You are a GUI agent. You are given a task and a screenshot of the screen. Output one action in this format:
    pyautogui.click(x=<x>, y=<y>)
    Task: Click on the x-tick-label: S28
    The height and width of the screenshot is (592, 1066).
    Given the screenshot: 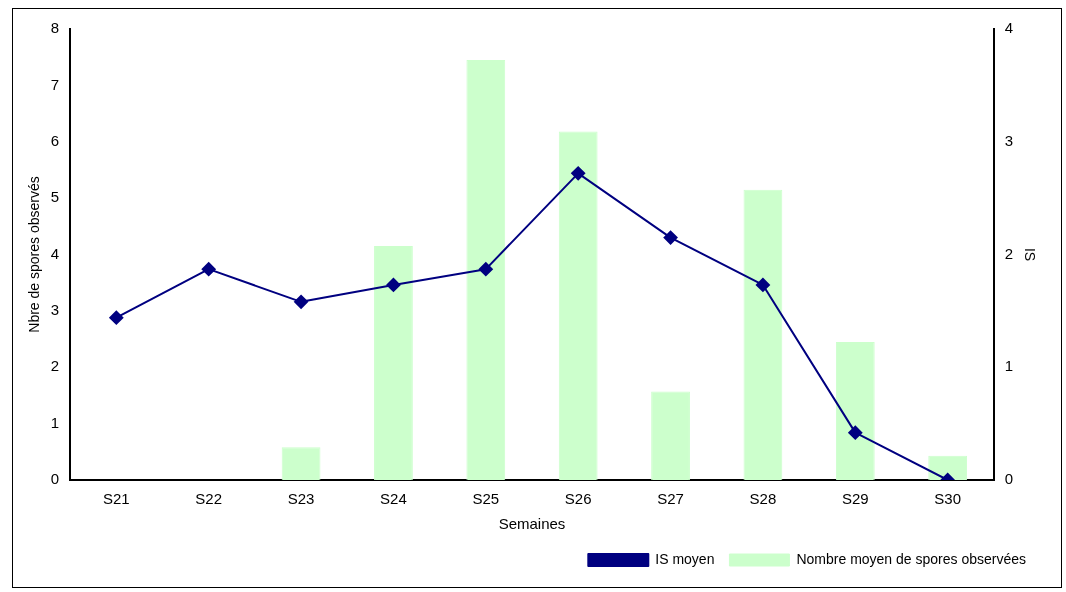 What is the action you would take?
    pyautogui.click(x=763, y=499)
    